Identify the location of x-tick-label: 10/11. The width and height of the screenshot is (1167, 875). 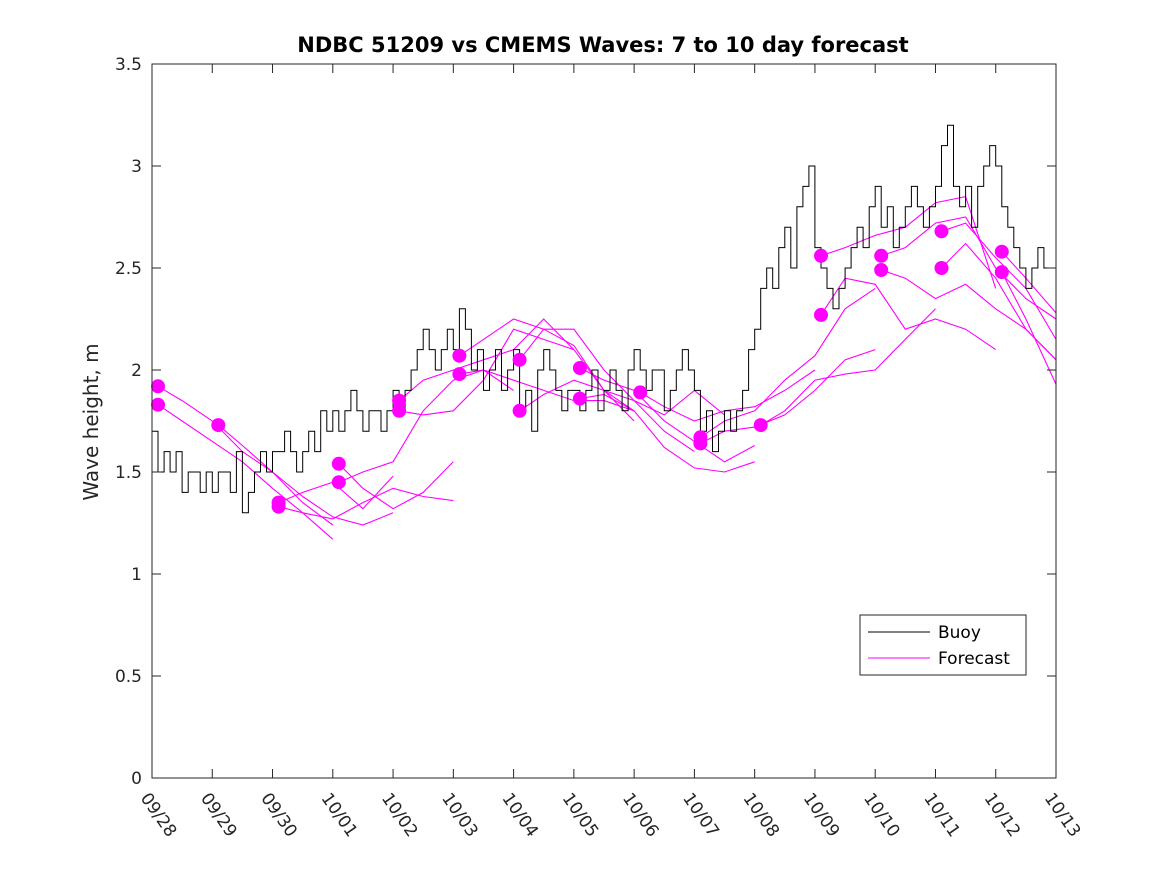
(941, 815).